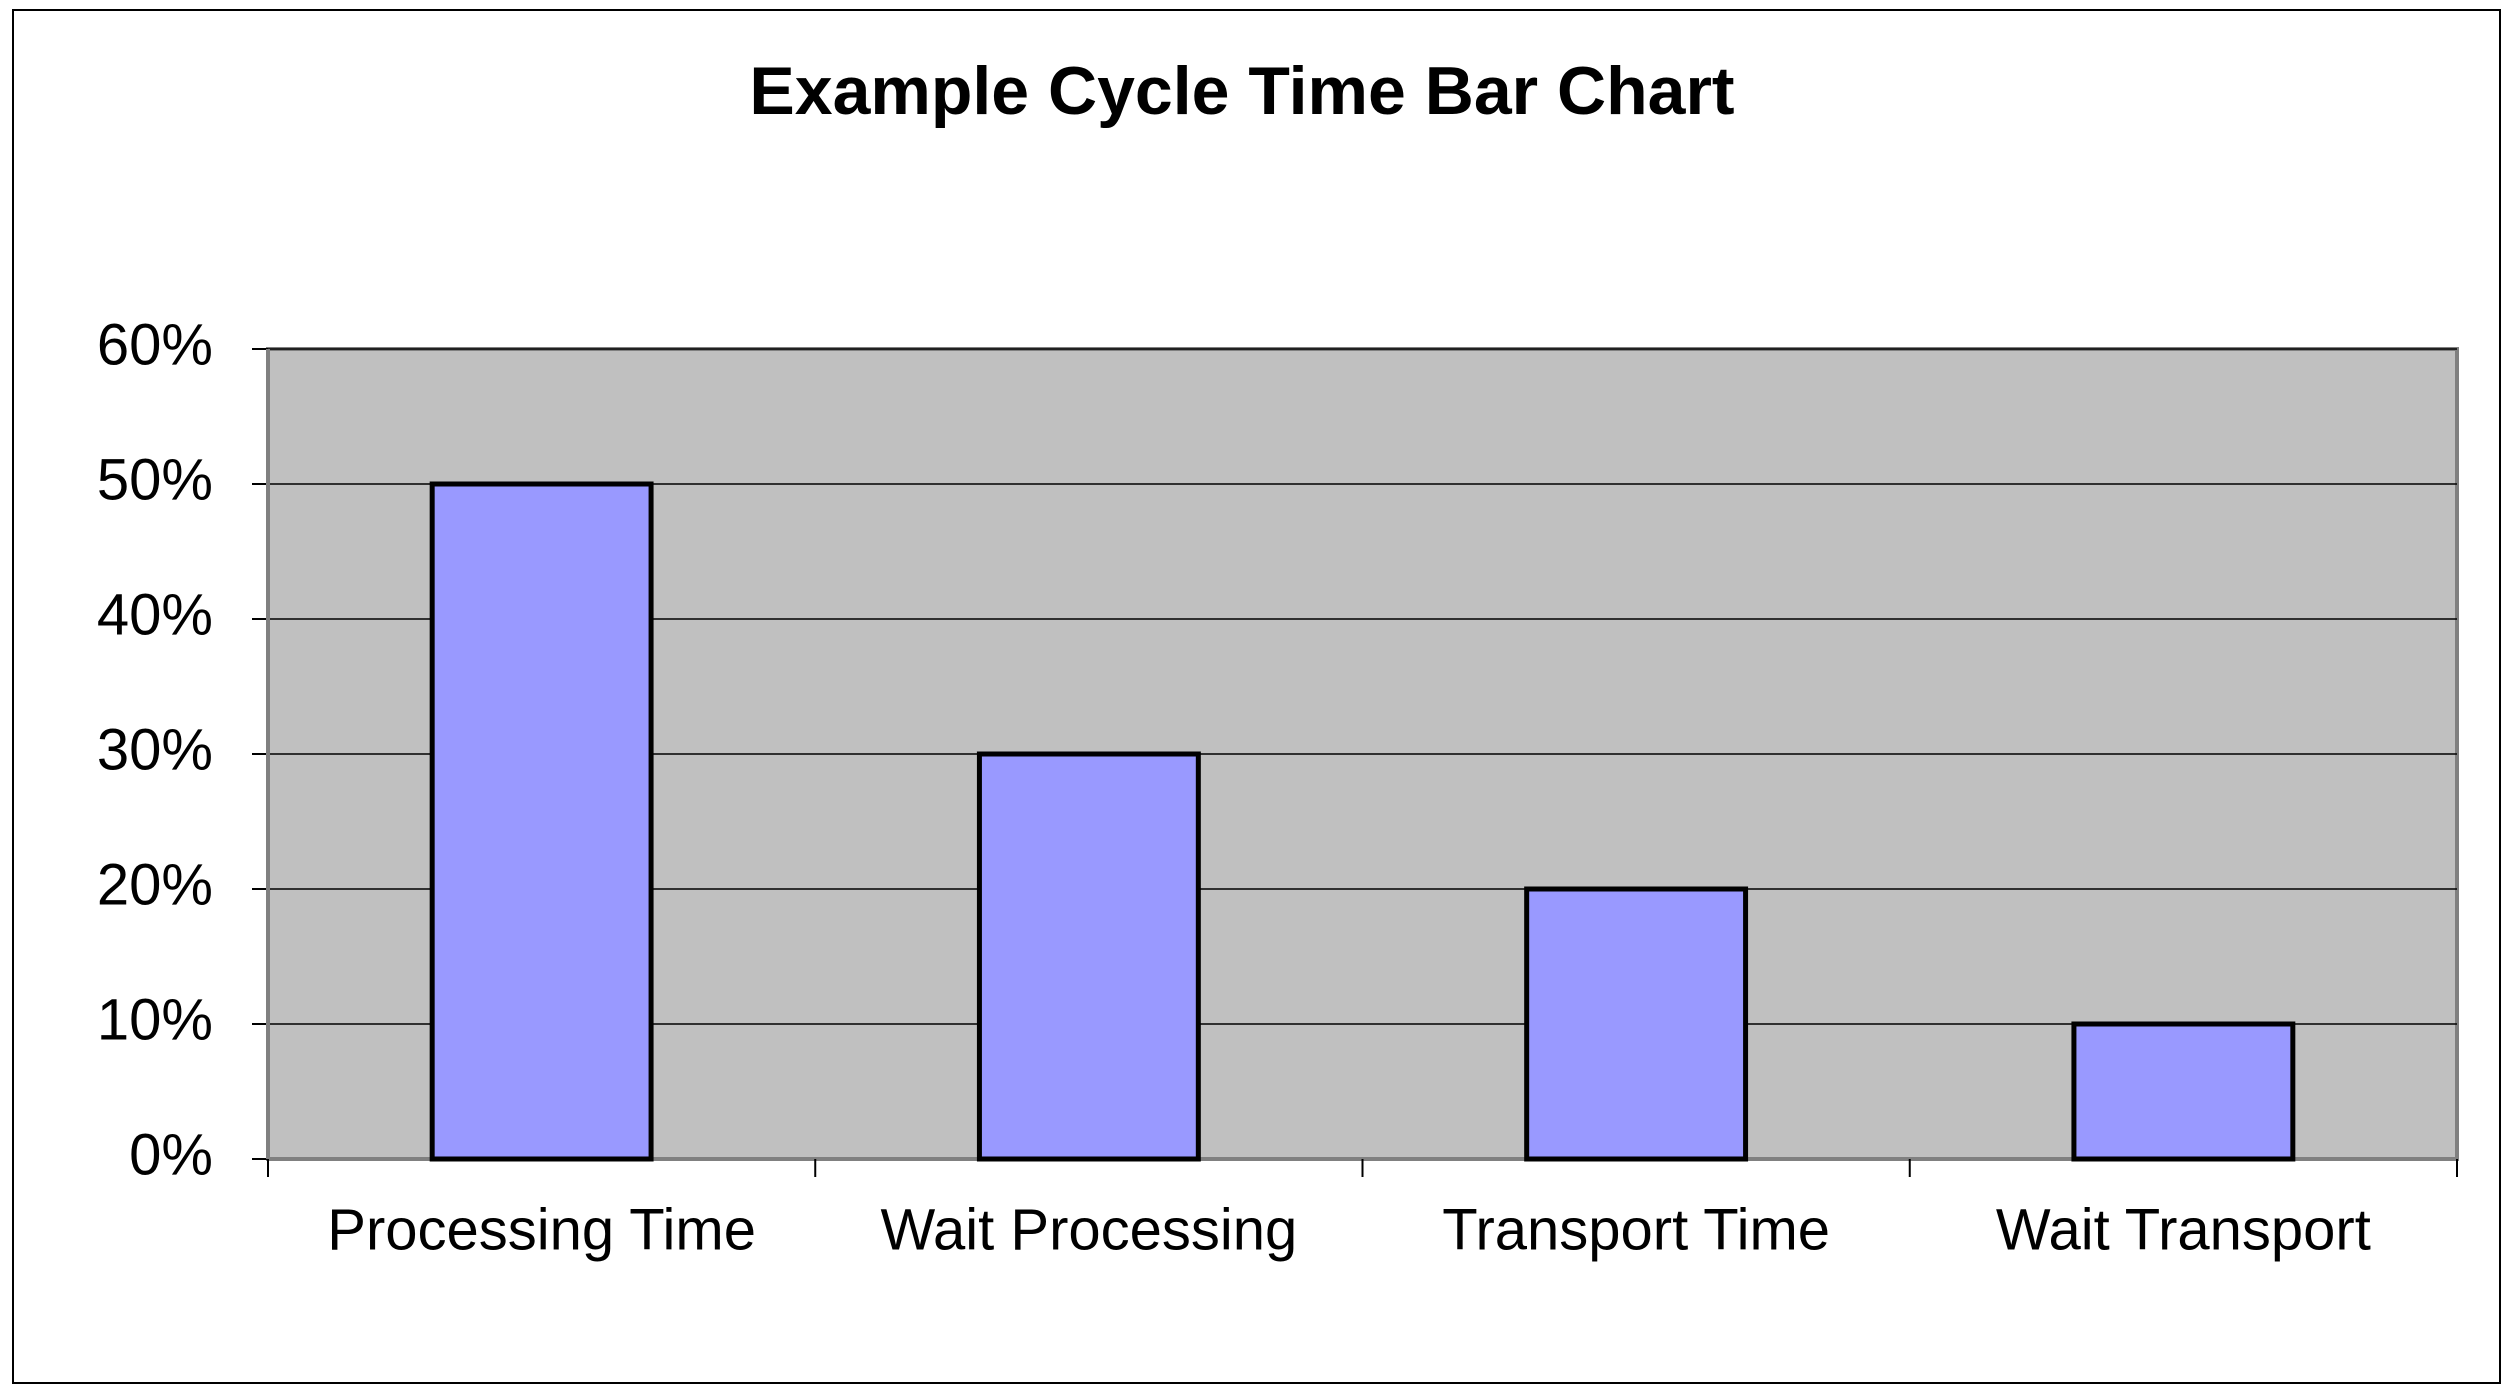 This screenshot has height=1390, width=2514. What do you see at coordinates (155, 749) in the screenshot?
I see `y-tick-label: 30%` at bounding box center [155, 749].